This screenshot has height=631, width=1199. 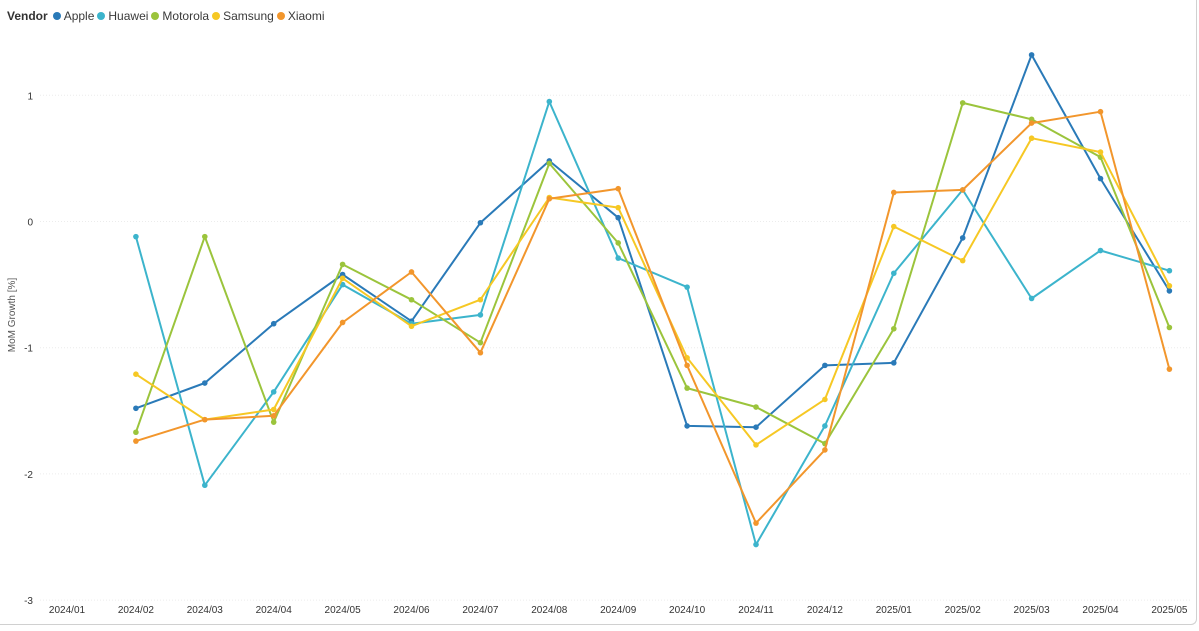 What do you see at coordinates (1169, 610) in the screenshot?
I see `x-tick-label: 2025/05` at bounding box center [1169, 610].